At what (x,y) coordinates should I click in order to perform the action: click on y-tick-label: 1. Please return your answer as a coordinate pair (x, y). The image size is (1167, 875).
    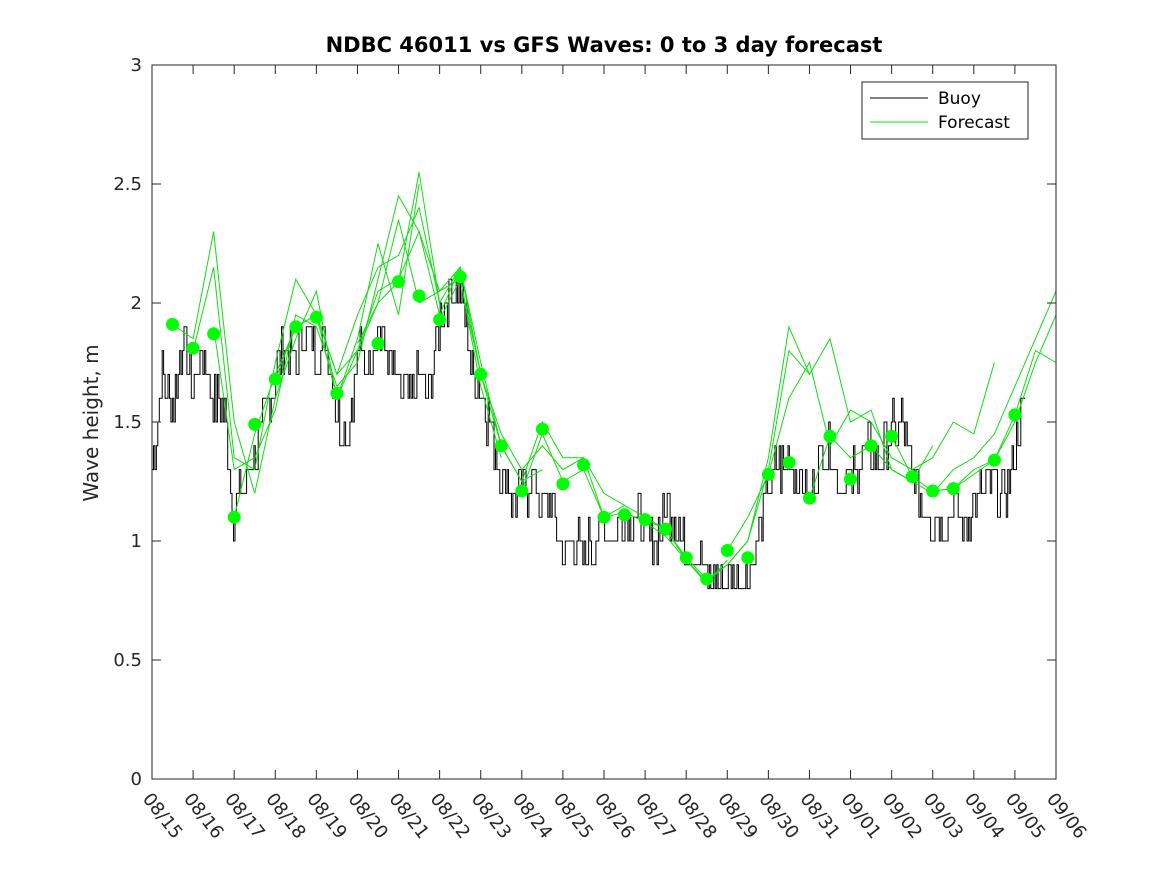
    Looking at the image, I should click on (136, 541).